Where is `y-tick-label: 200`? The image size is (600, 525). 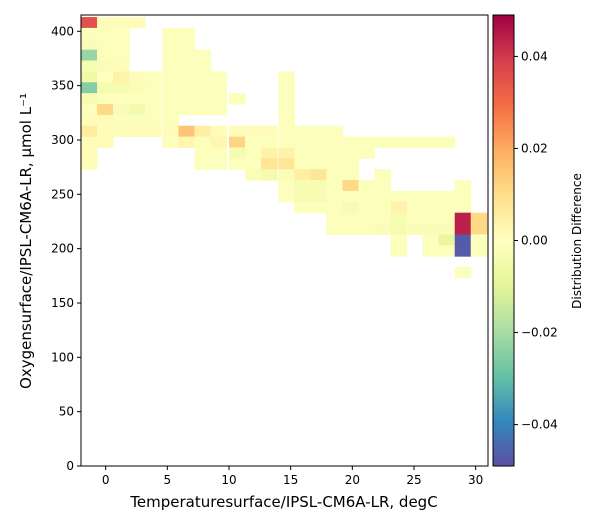 y-tick-label: 200 is located at coordinates (62, 249).